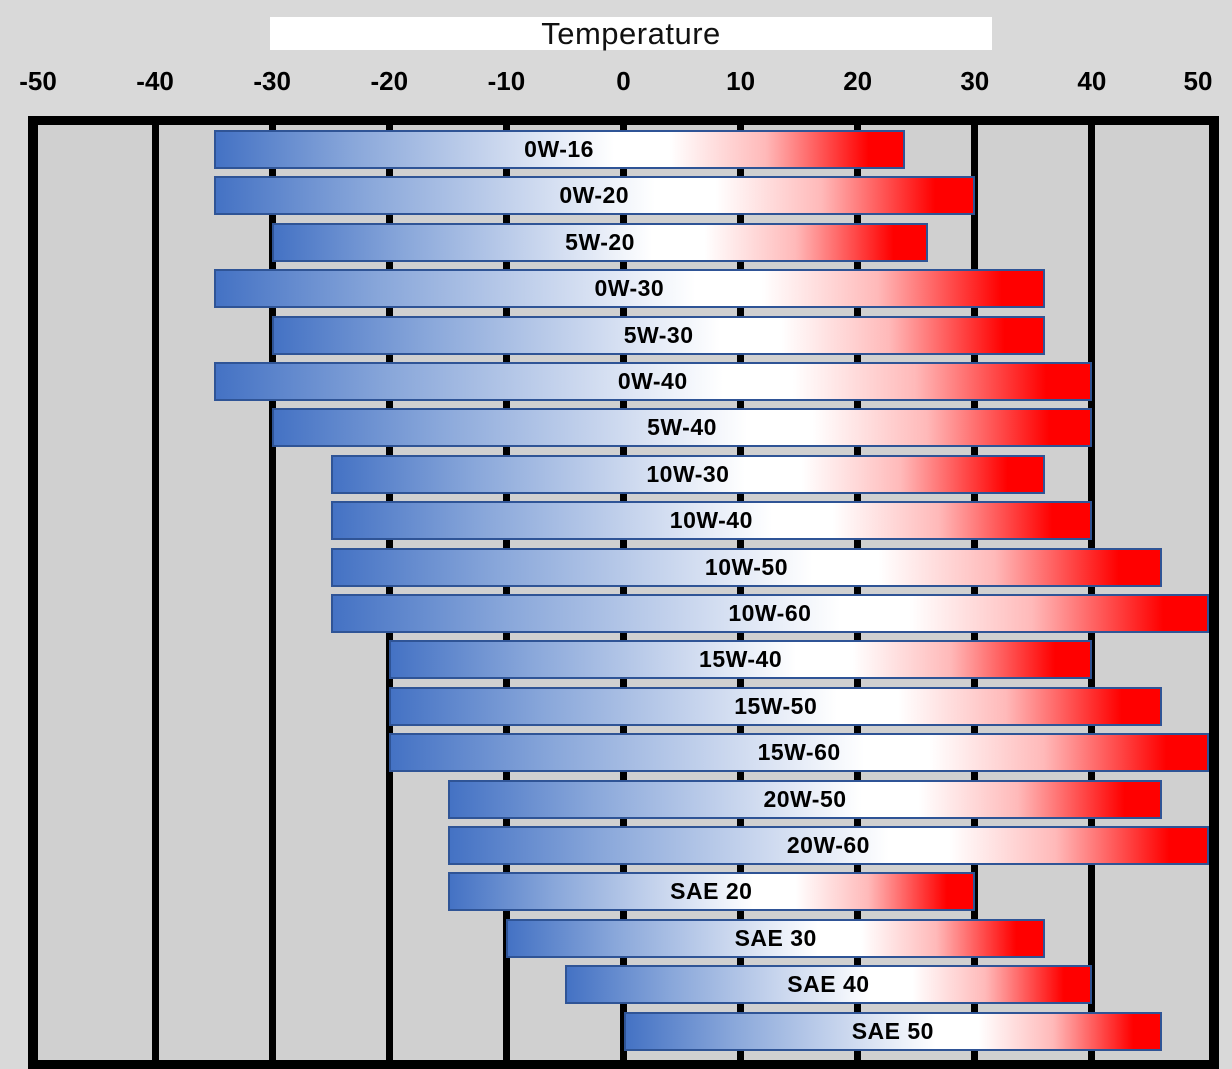 Image resolution: width=1232 pixels, height=1069 pixels. I want to click on x-axis-tick-label: 10, so click(741, 81).